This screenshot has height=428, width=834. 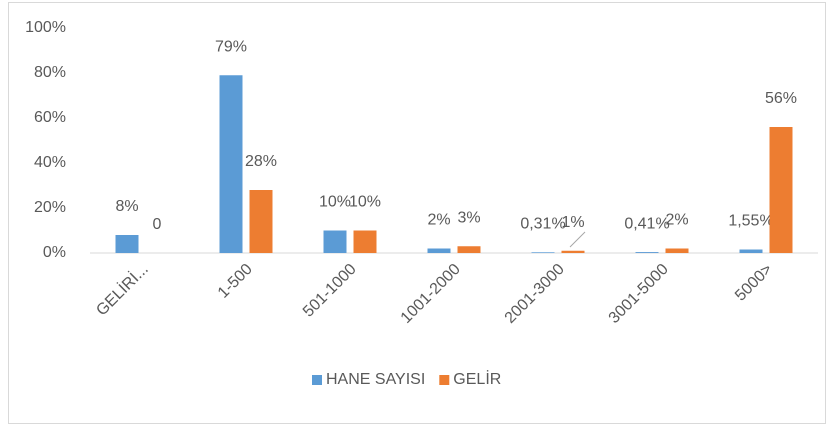 I want to click on value-label: 1%, so click(x=572, y=222).